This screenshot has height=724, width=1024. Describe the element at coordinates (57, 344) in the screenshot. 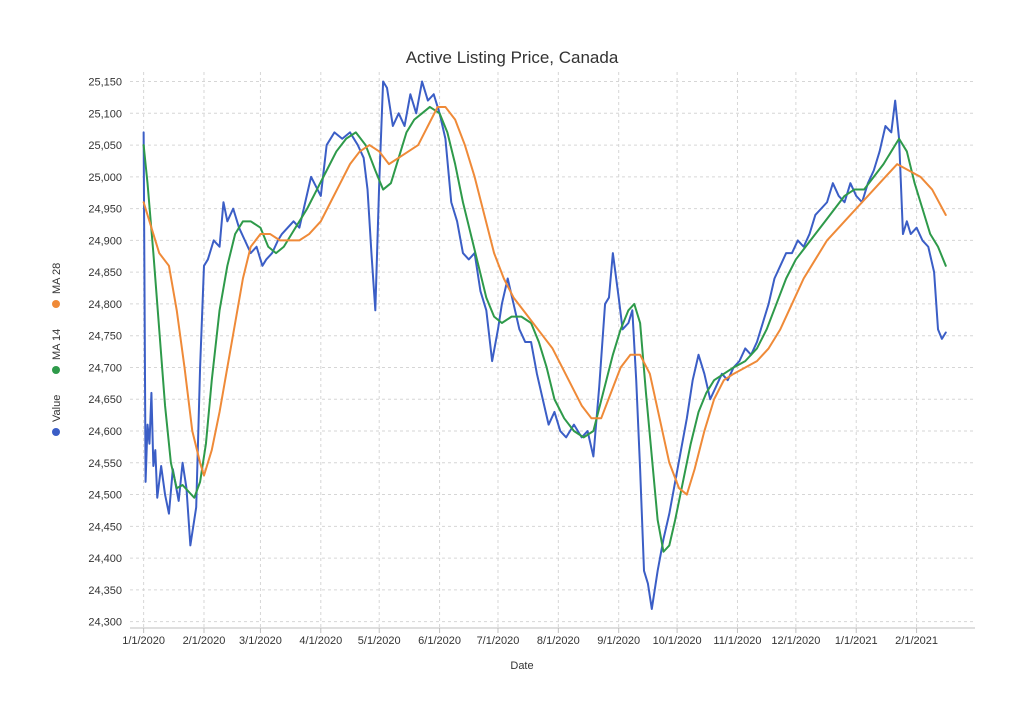

I see `legend-label: MA 14` at that location.